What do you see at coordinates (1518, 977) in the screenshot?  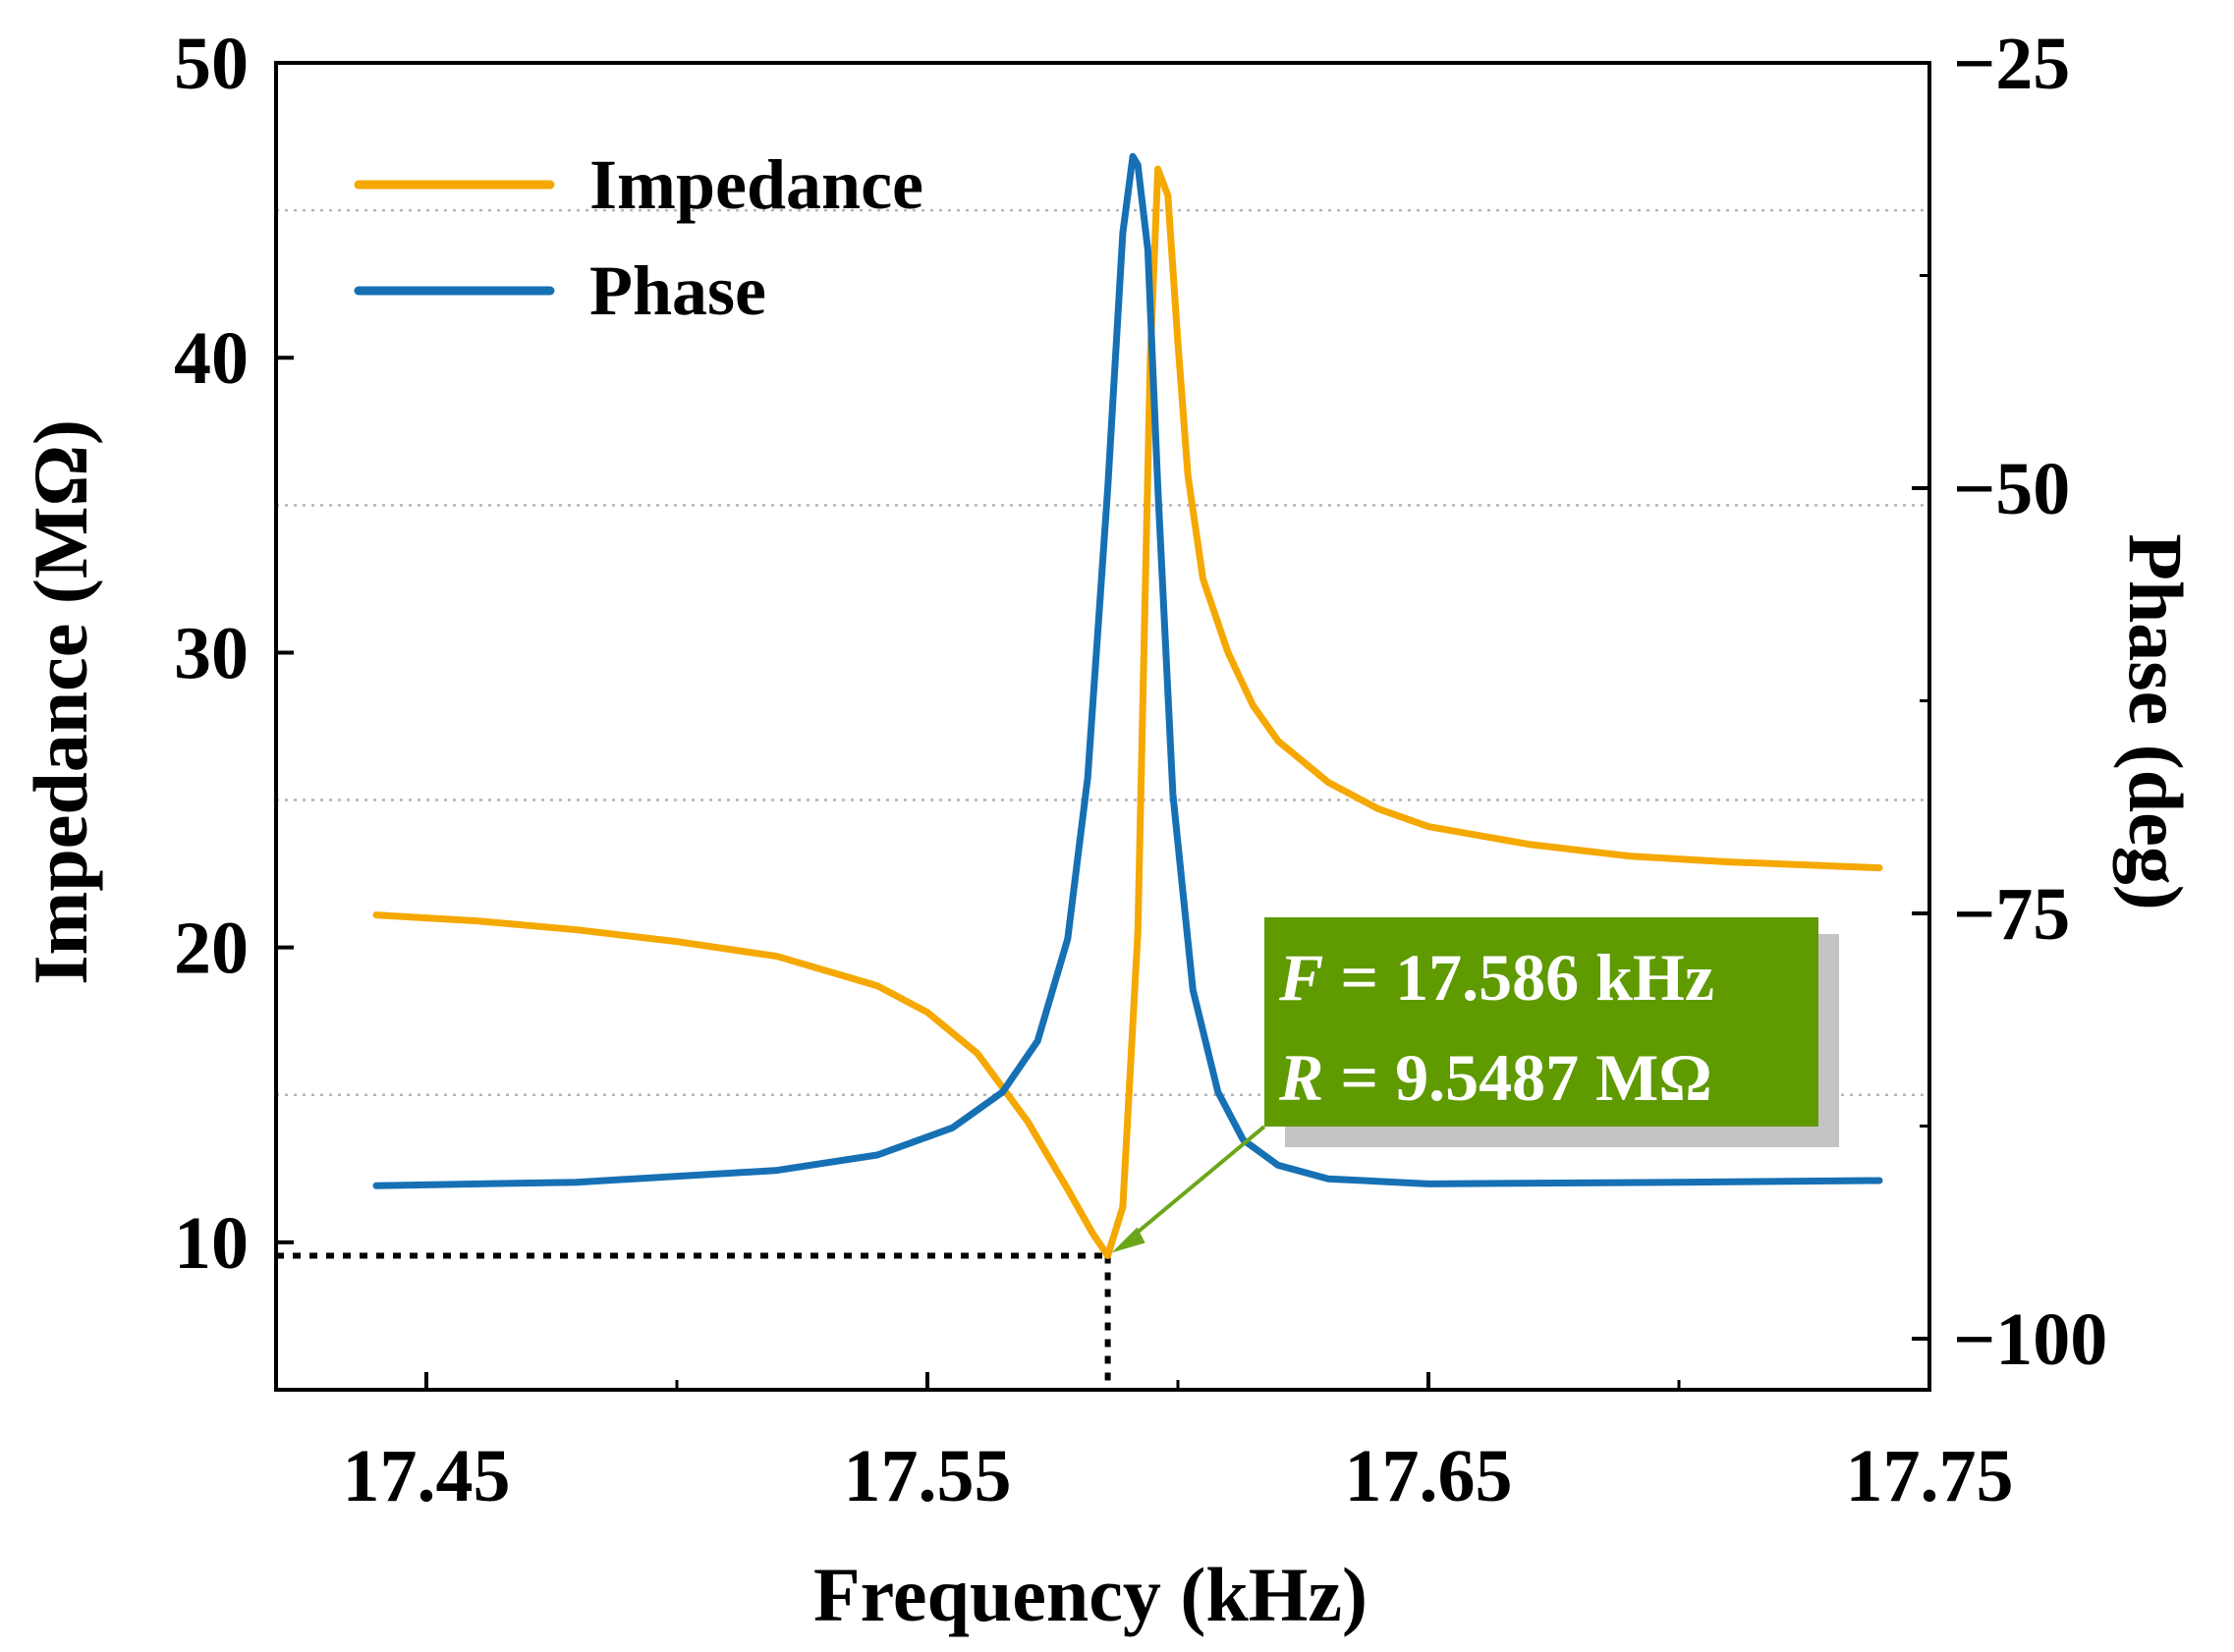 I see `annotation-frequency-value: = 17.586 kHz` at bounding box center [1518, 977].